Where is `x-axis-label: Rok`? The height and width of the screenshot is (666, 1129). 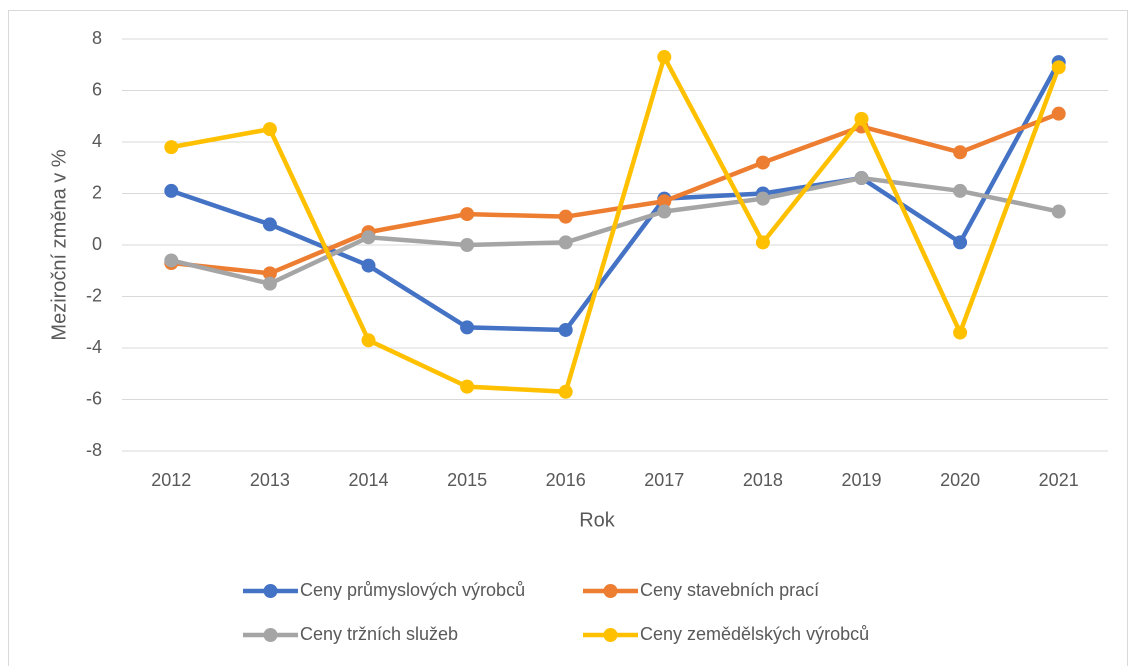 x-axis-label: Rok is located at coordinates (597, 520).